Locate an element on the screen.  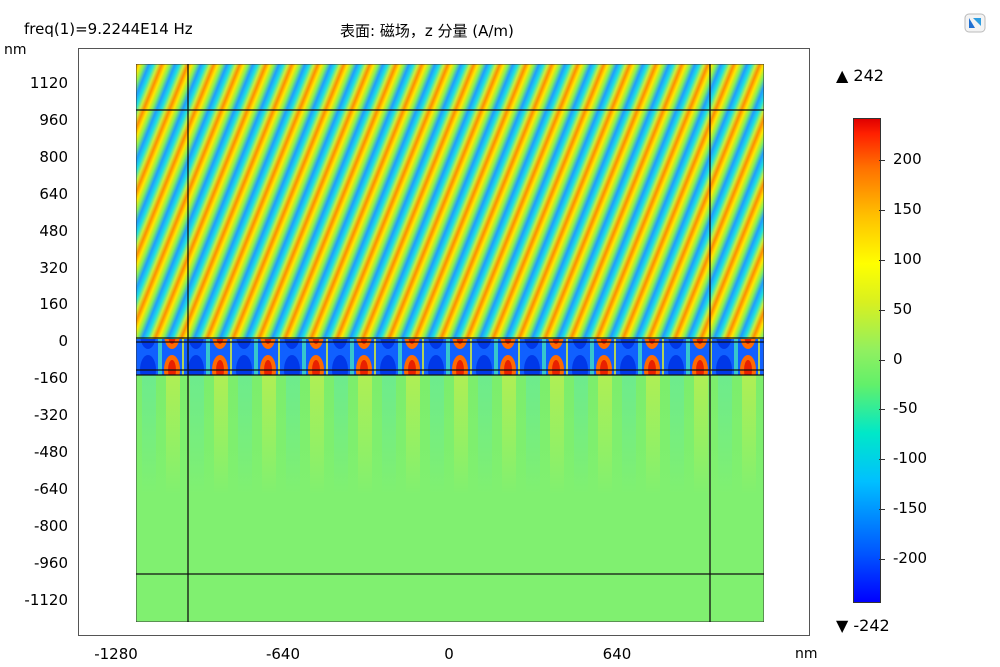
colorbar is located at coordinates (867, 360).